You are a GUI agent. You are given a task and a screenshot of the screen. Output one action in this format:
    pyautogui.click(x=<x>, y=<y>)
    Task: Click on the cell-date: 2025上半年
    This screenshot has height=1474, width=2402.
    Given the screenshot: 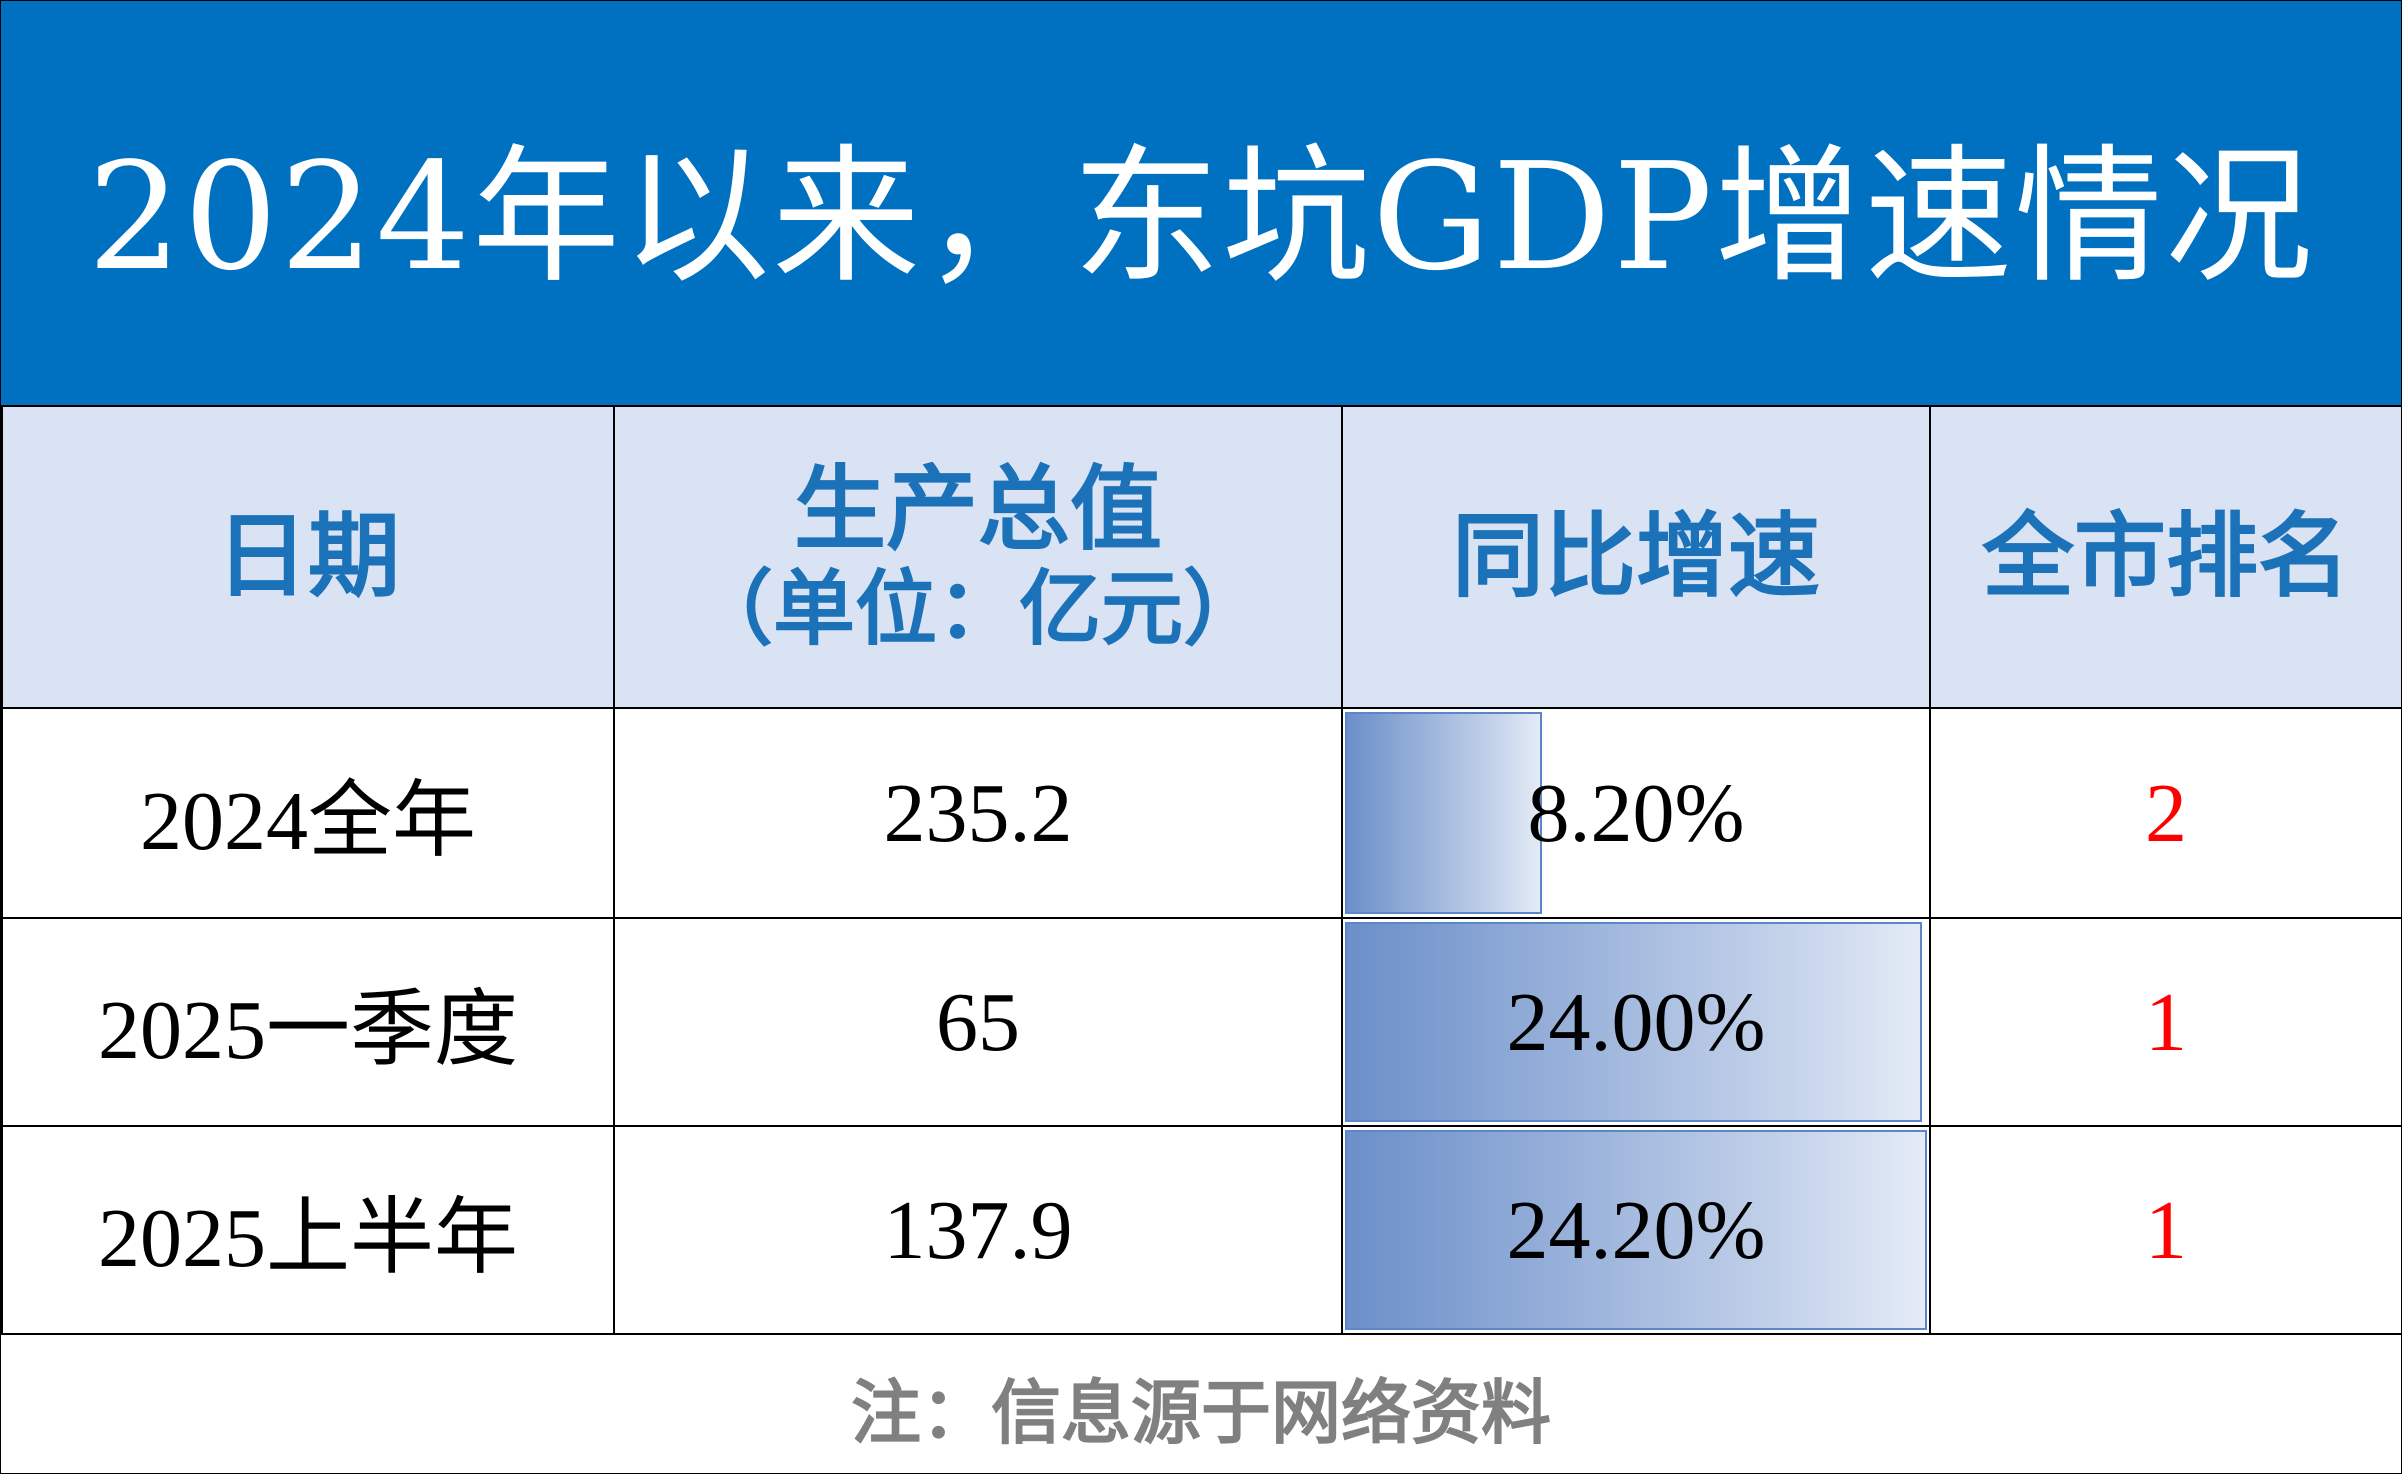 What is the action you would take?
    pyautogui.click(x=308, y=1230)
    